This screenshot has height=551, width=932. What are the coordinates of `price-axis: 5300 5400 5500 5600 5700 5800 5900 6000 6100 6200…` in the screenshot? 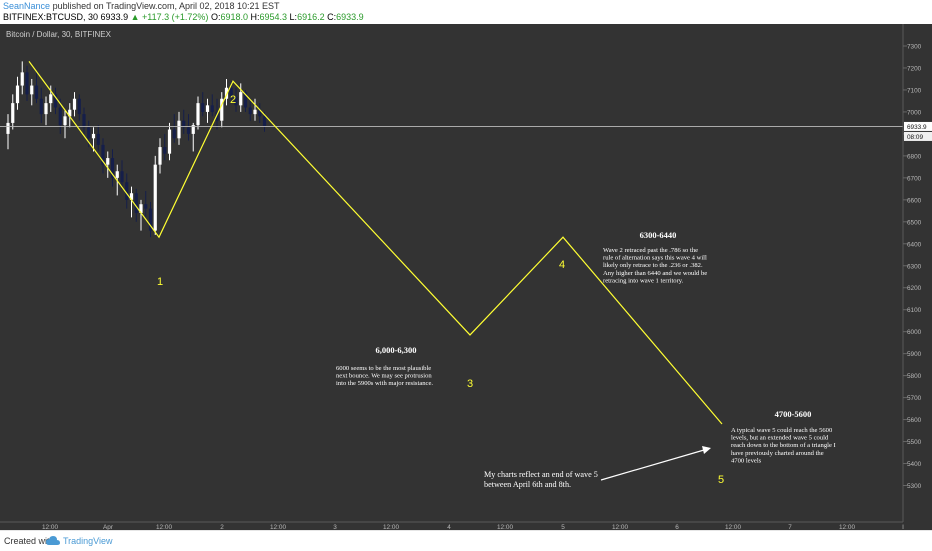 It's located at (917, 277).